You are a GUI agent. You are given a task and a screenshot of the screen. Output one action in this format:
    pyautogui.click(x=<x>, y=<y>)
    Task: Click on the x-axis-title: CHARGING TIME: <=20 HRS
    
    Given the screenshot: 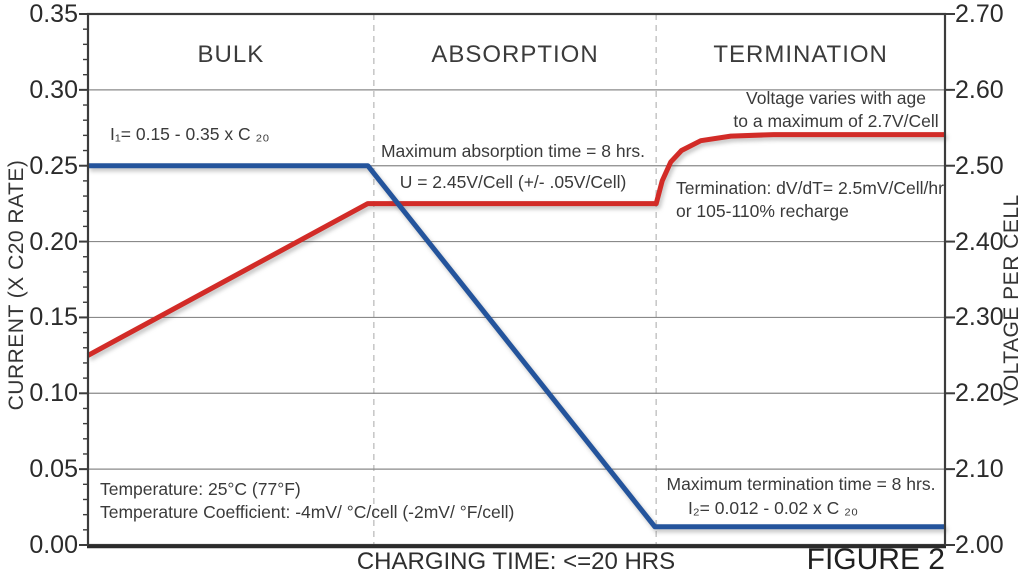 What is the action you would take?
    pyautogui.click(x=516, y=561)
    